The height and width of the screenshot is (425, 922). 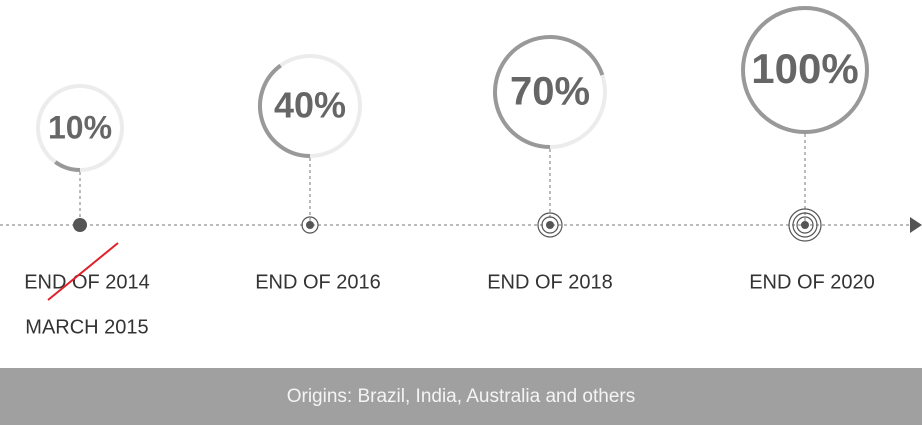 I want to click on date-label: END OF 2020, so click(x=812, y=282).